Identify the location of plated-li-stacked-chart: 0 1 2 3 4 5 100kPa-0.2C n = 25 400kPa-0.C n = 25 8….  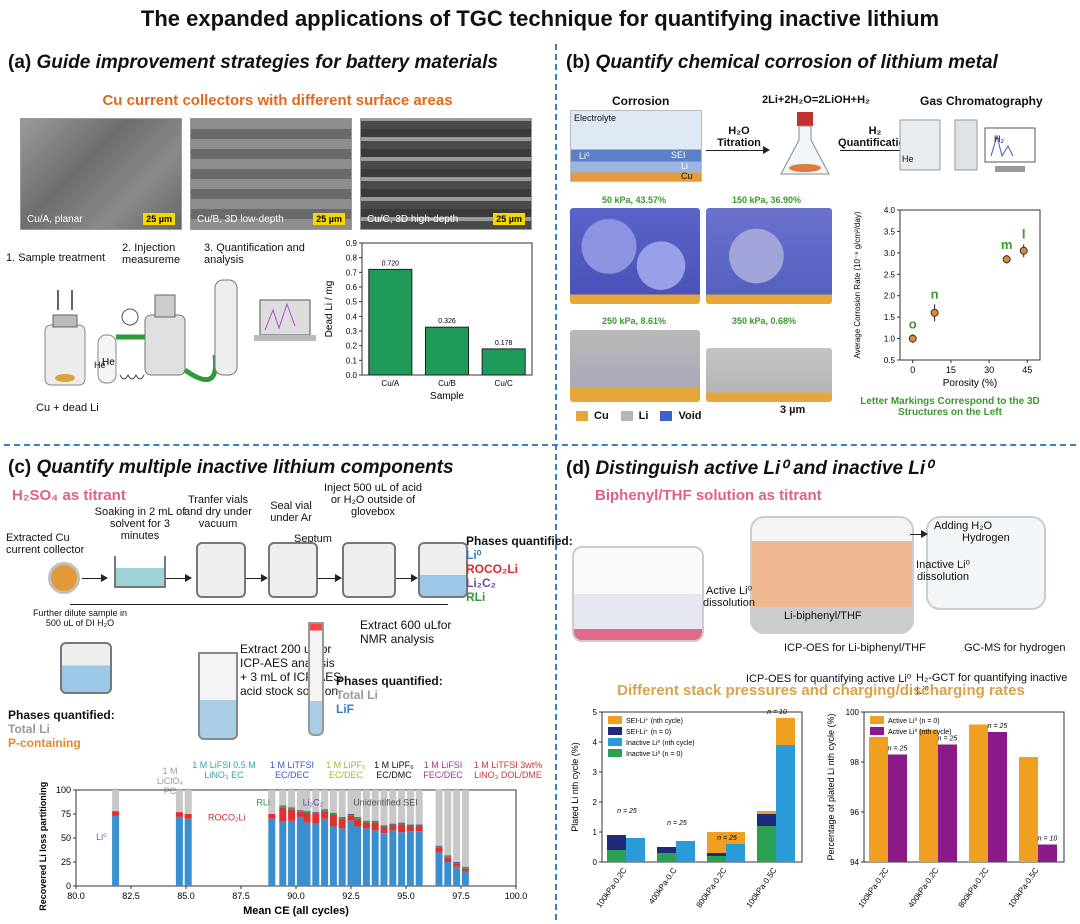
(686, 808).